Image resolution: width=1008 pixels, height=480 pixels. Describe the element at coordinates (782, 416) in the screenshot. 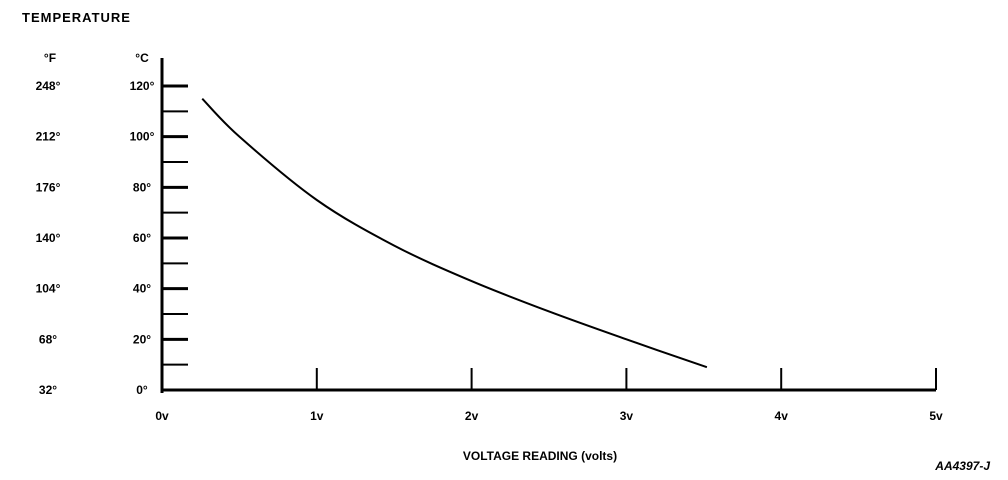

I see `x-tick-label: 4v` at that location.